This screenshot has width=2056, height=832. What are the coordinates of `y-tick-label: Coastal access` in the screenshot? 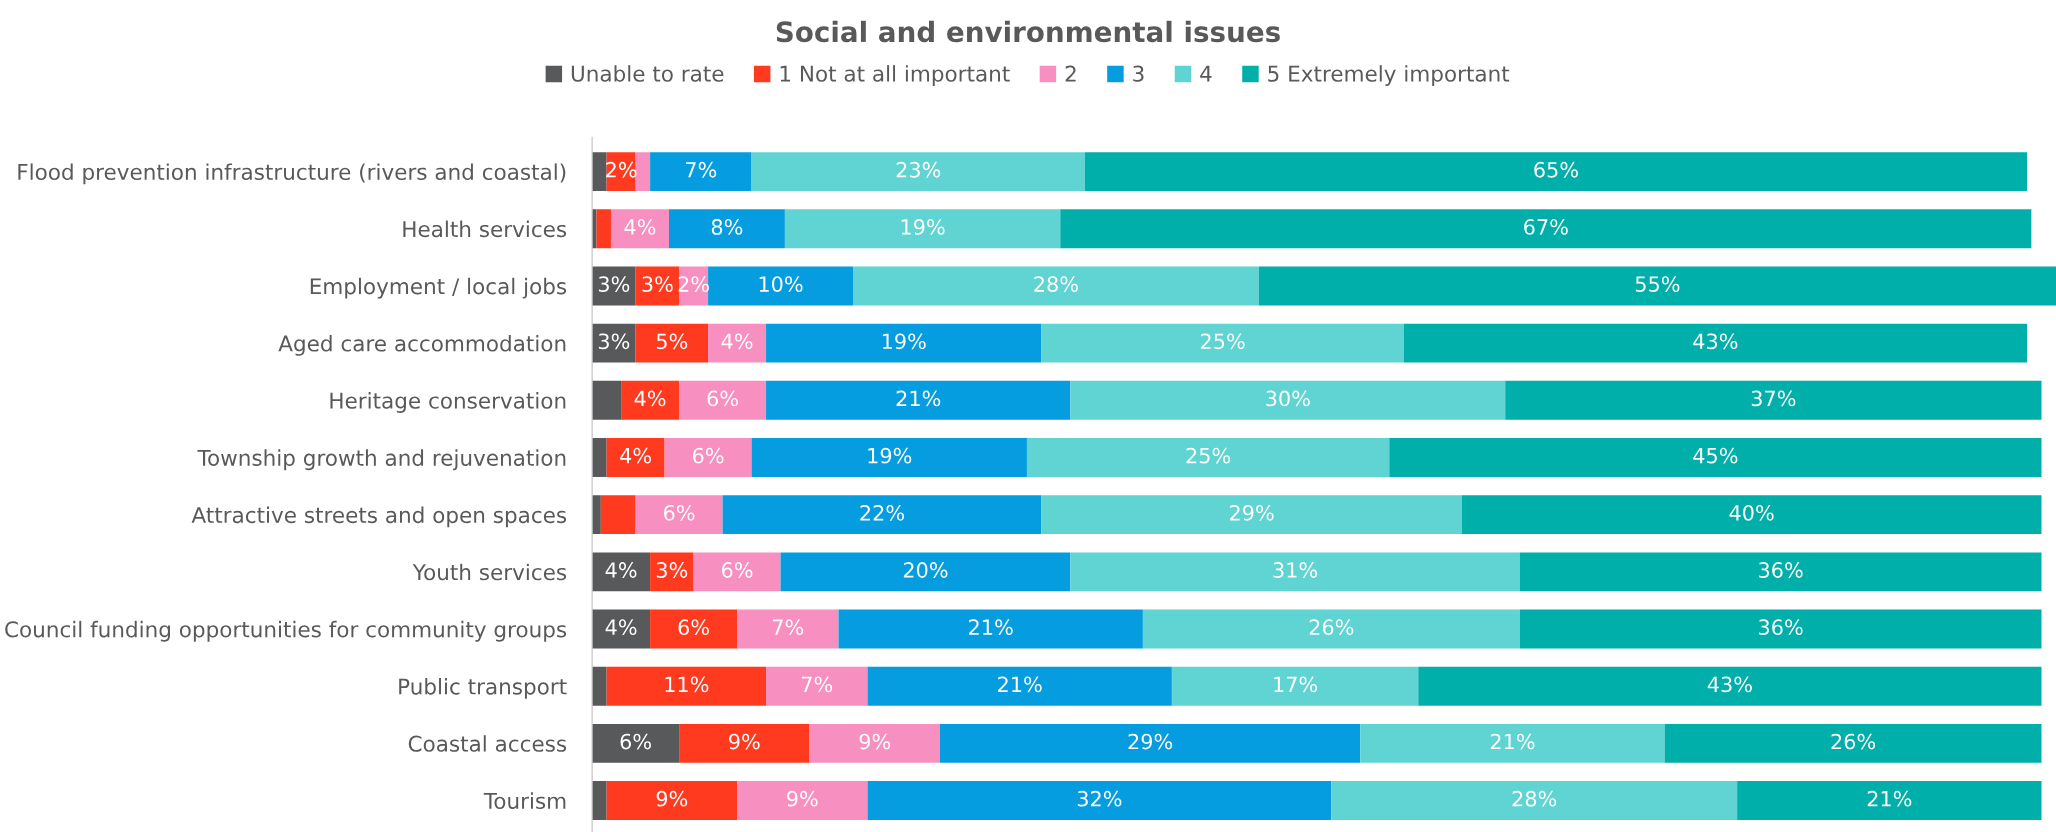 It's located at (487, 743).